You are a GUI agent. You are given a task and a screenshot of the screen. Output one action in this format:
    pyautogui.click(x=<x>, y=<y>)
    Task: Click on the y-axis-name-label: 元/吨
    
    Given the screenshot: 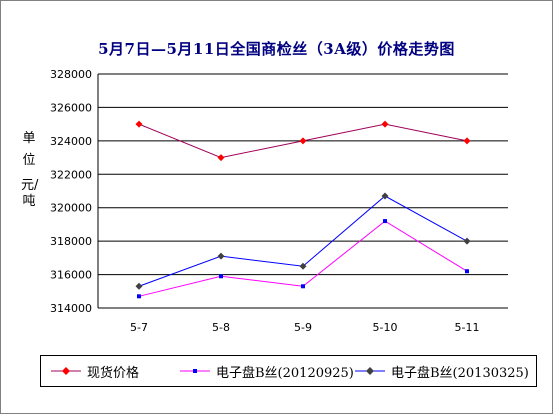 What is the action you would take?
    pyautogui.click(x=30, y=193)
    